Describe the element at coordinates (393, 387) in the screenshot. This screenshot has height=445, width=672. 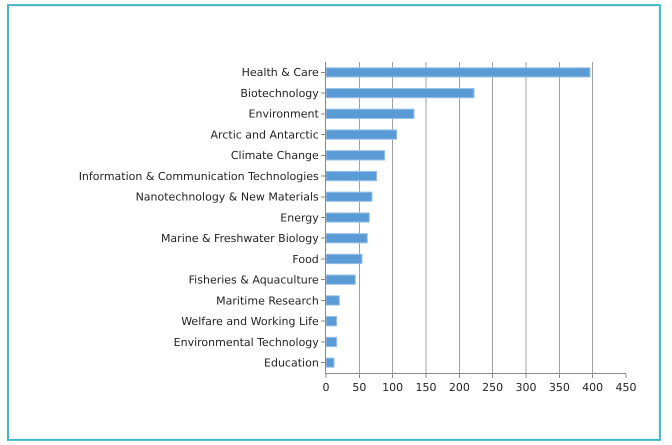
I see `x-tick-label: 100` at that location.